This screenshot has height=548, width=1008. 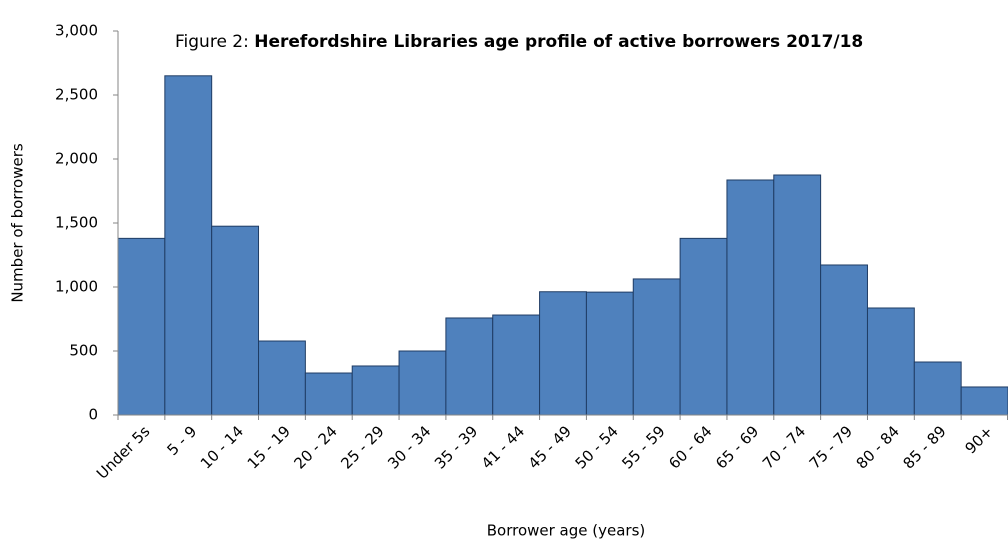 I want to click on y-tick-label: 1,000, so click(x=76, y=287).